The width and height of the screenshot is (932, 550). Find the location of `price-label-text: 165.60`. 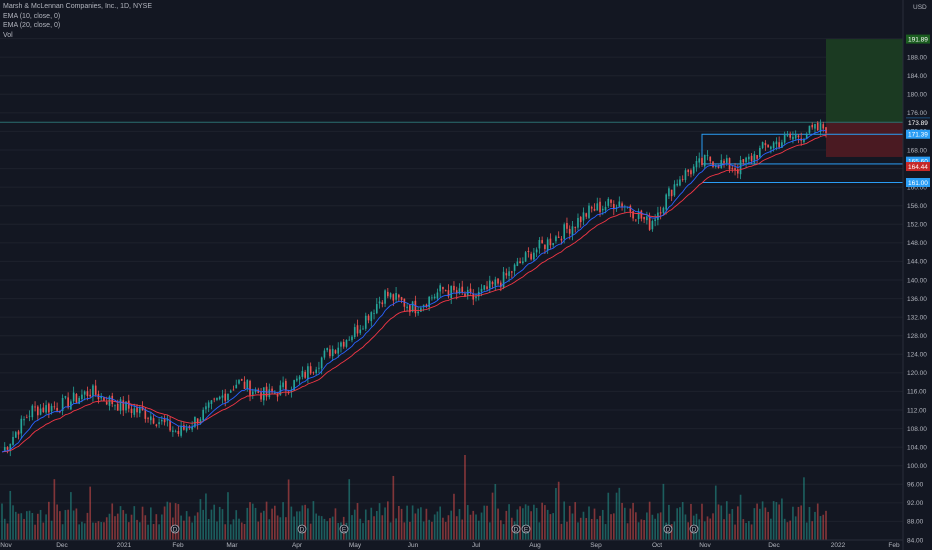

price-label-text: 165.60 is located at coordinates (918, 161).